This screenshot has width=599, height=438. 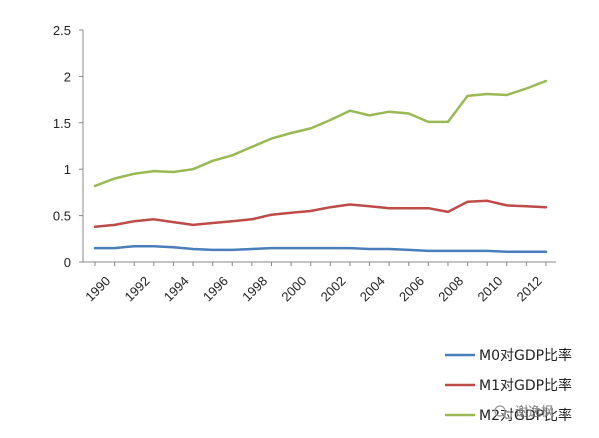 What do you see at coordinates (450, 288) in the screenshot?
I see `x-tick-label: 2008` at bounding box center [450, 288].